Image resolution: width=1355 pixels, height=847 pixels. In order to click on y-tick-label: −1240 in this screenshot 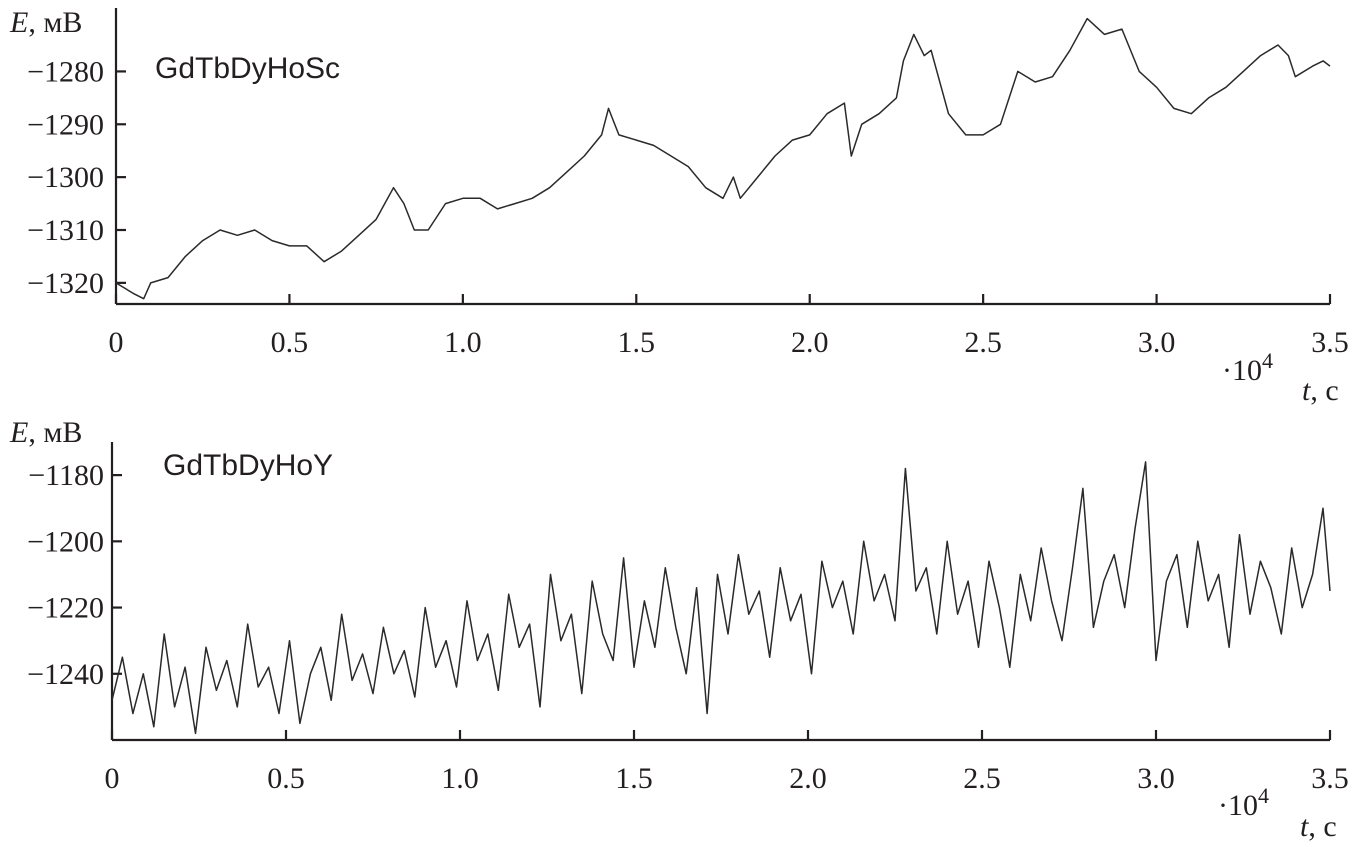, I will do `click(65, 674)`.